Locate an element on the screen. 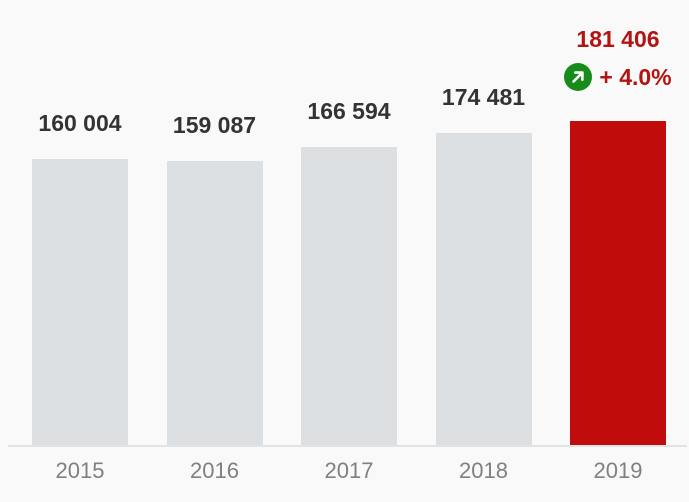 This screenshot has height=502, width=689. growth-percent-label: + 4.0% is located at coordinates (635, 76).